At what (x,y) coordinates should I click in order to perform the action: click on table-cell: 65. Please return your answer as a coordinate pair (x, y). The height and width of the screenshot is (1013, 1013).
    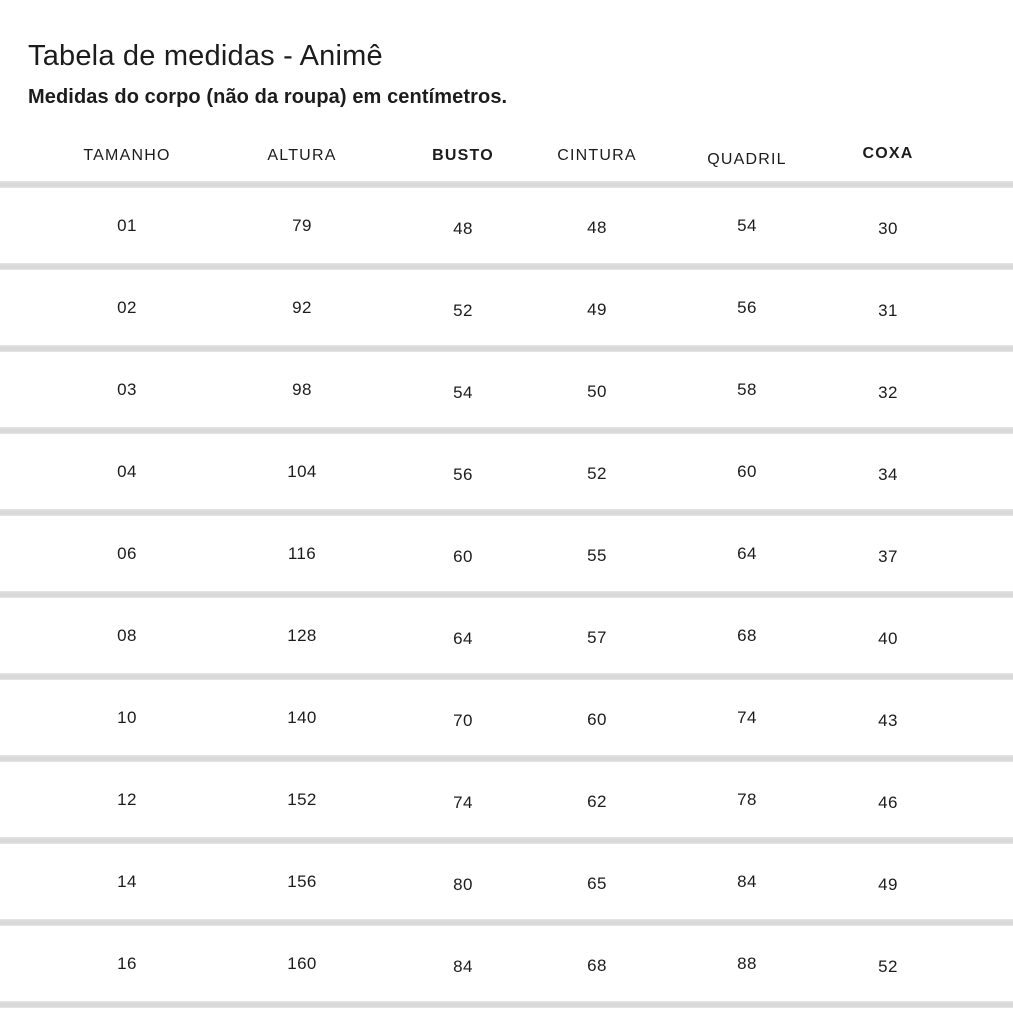
    Looking at the image, I should click on (597, 883).